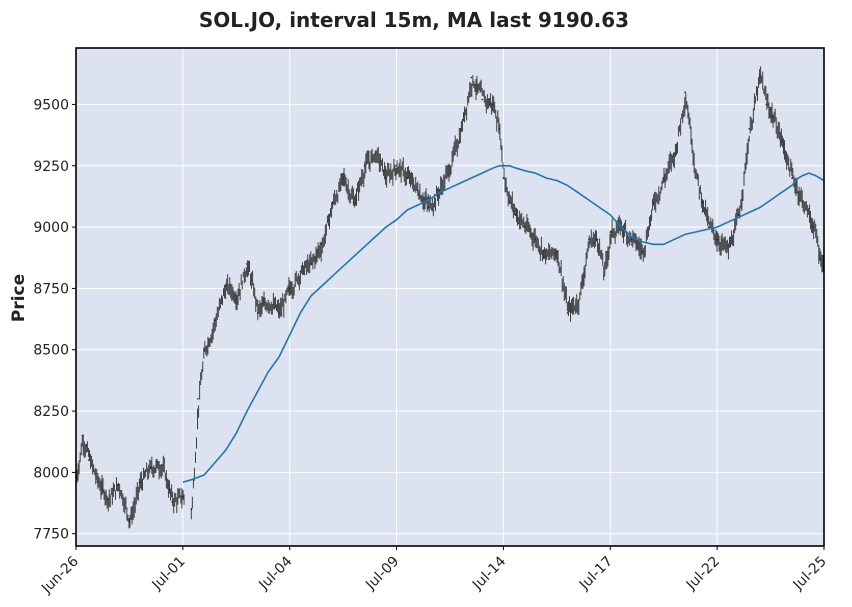  I want to click on y-axis-label: Price, so click(19, 298).